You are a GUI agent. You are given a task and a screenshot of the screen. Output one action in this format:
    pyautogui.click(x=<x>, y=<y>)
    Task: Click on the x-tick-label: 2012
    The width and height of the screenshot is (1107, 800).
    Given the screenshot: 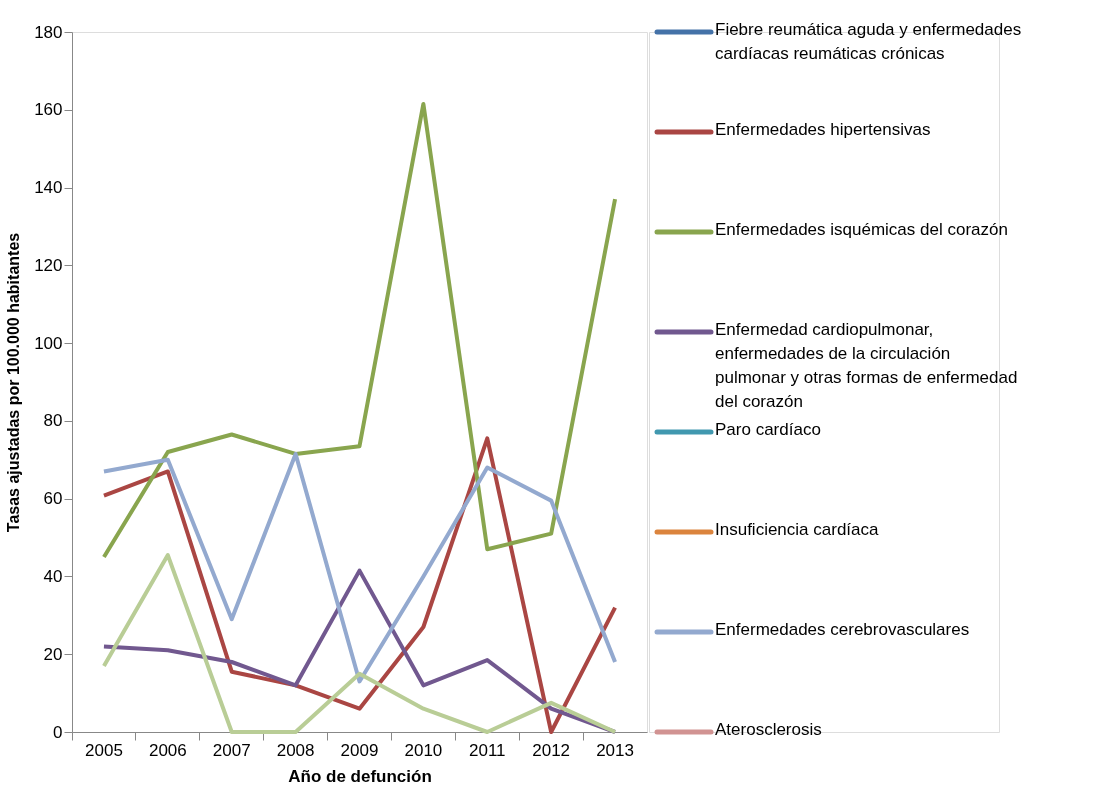 What is the action you would take?
    pyautogui.click(x=551, y=750)
    